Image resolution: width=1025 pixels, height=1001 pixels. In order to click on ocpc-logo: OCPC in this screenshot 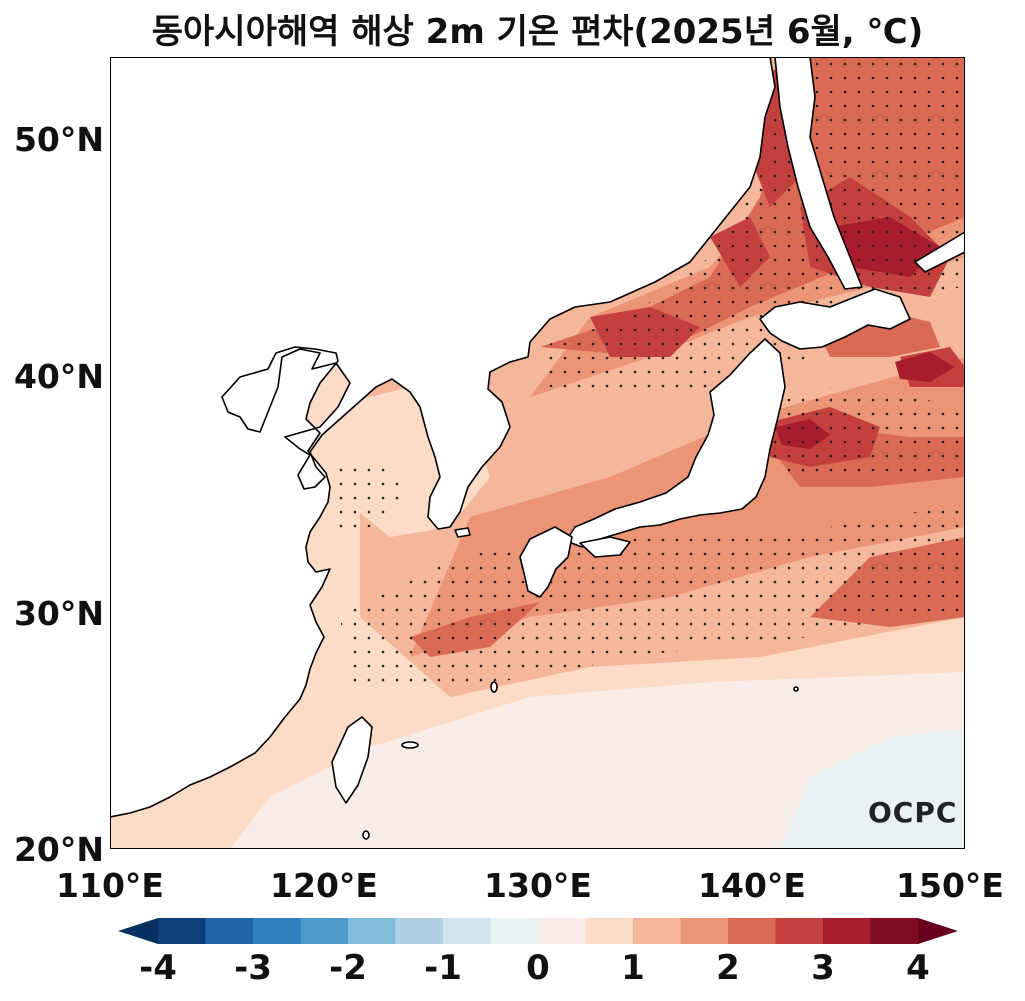, I will do `click(913, 812)`.